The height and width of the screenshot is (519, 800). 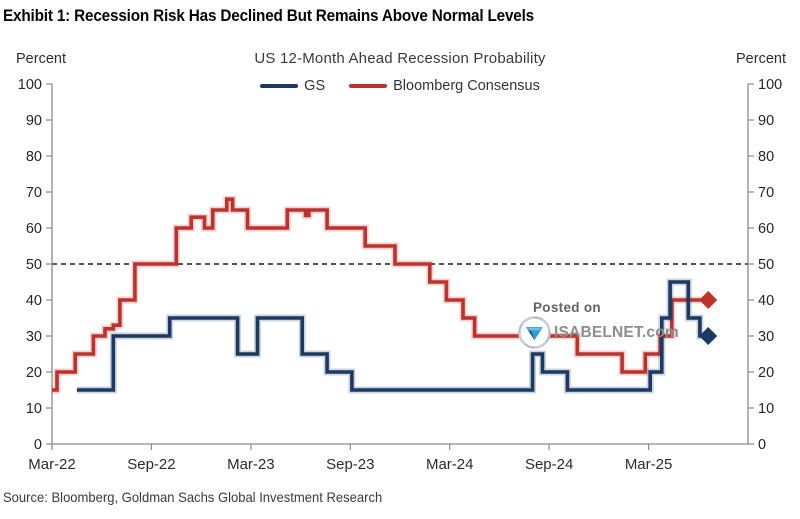 I want to click on legend: GS Bloomberg Consensus, so click(x=400, y=86).